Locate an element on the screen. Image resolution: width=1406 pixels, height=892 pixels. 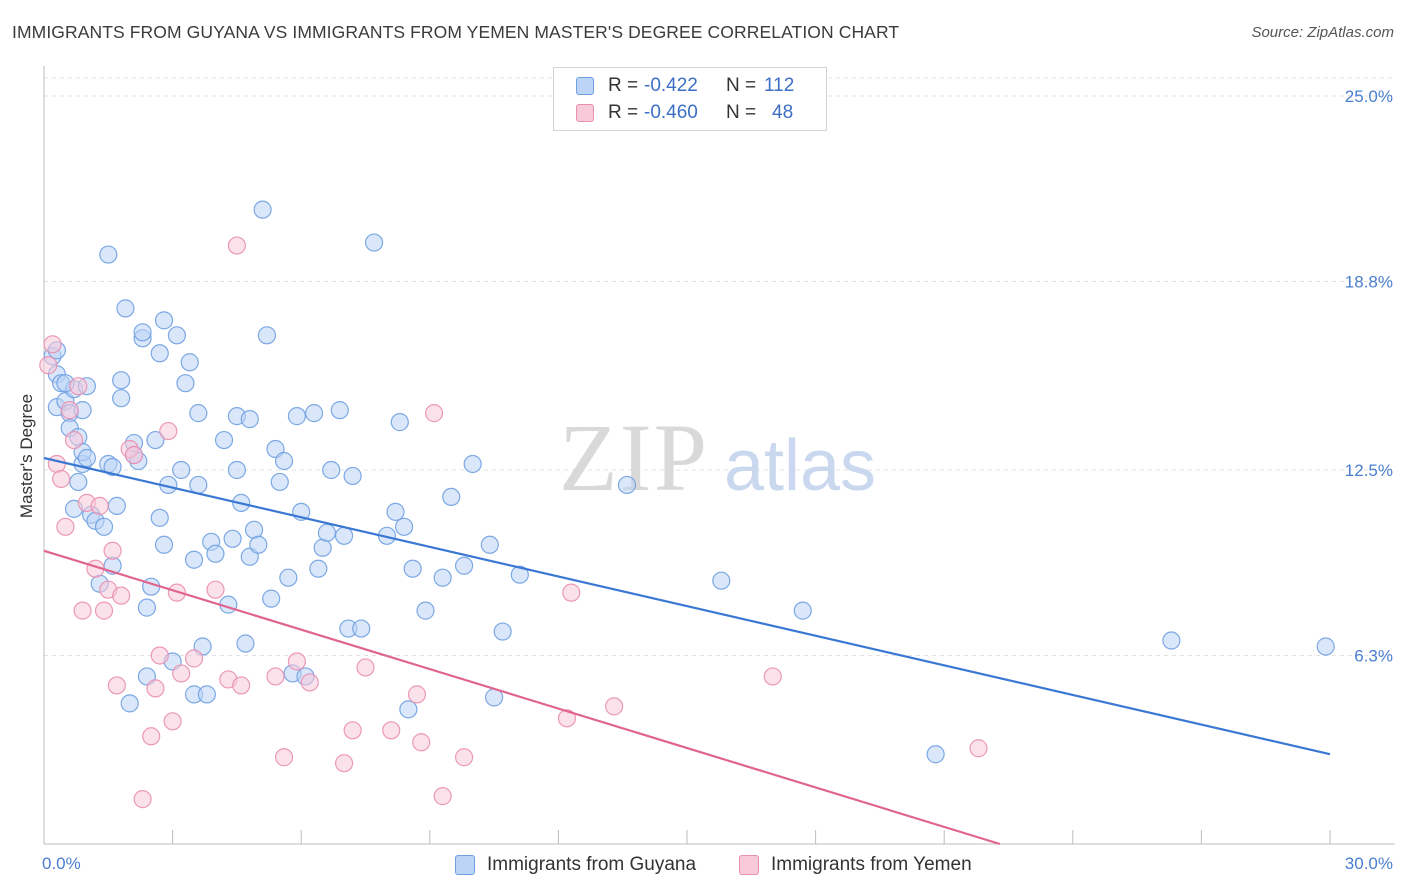
legend-r-value: -0.422 is located at coordinates (671, 85).